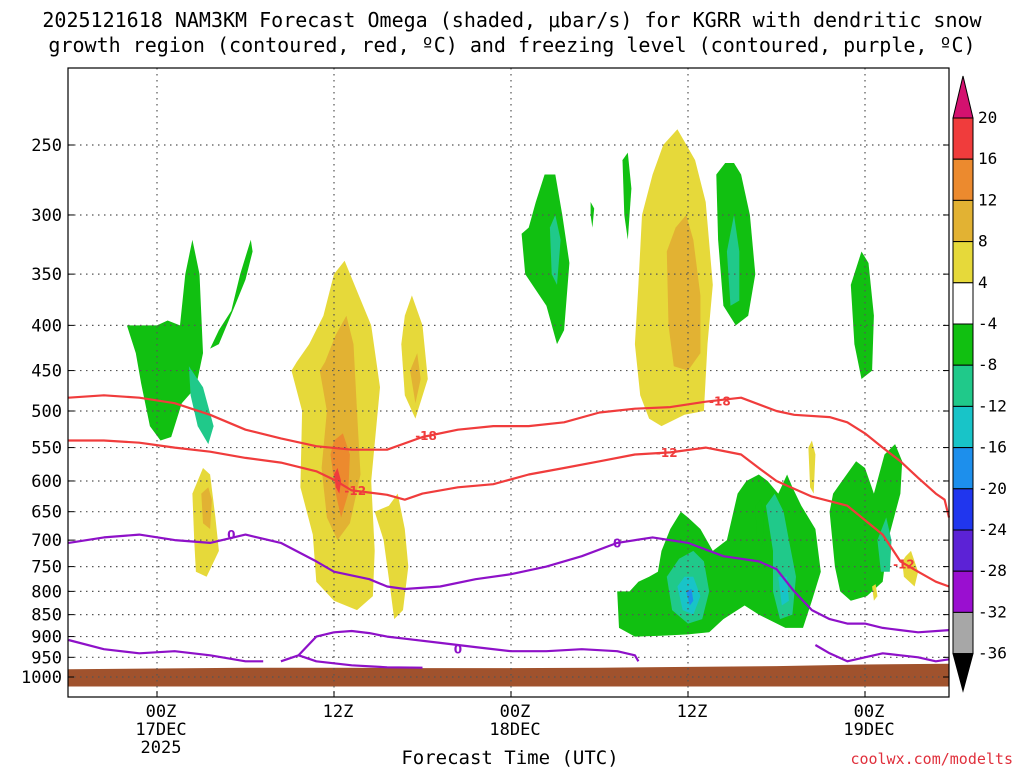  Describe the element at coordinates (992, 611) in the screenshot. I see `colorbar-label: -32` at that location.